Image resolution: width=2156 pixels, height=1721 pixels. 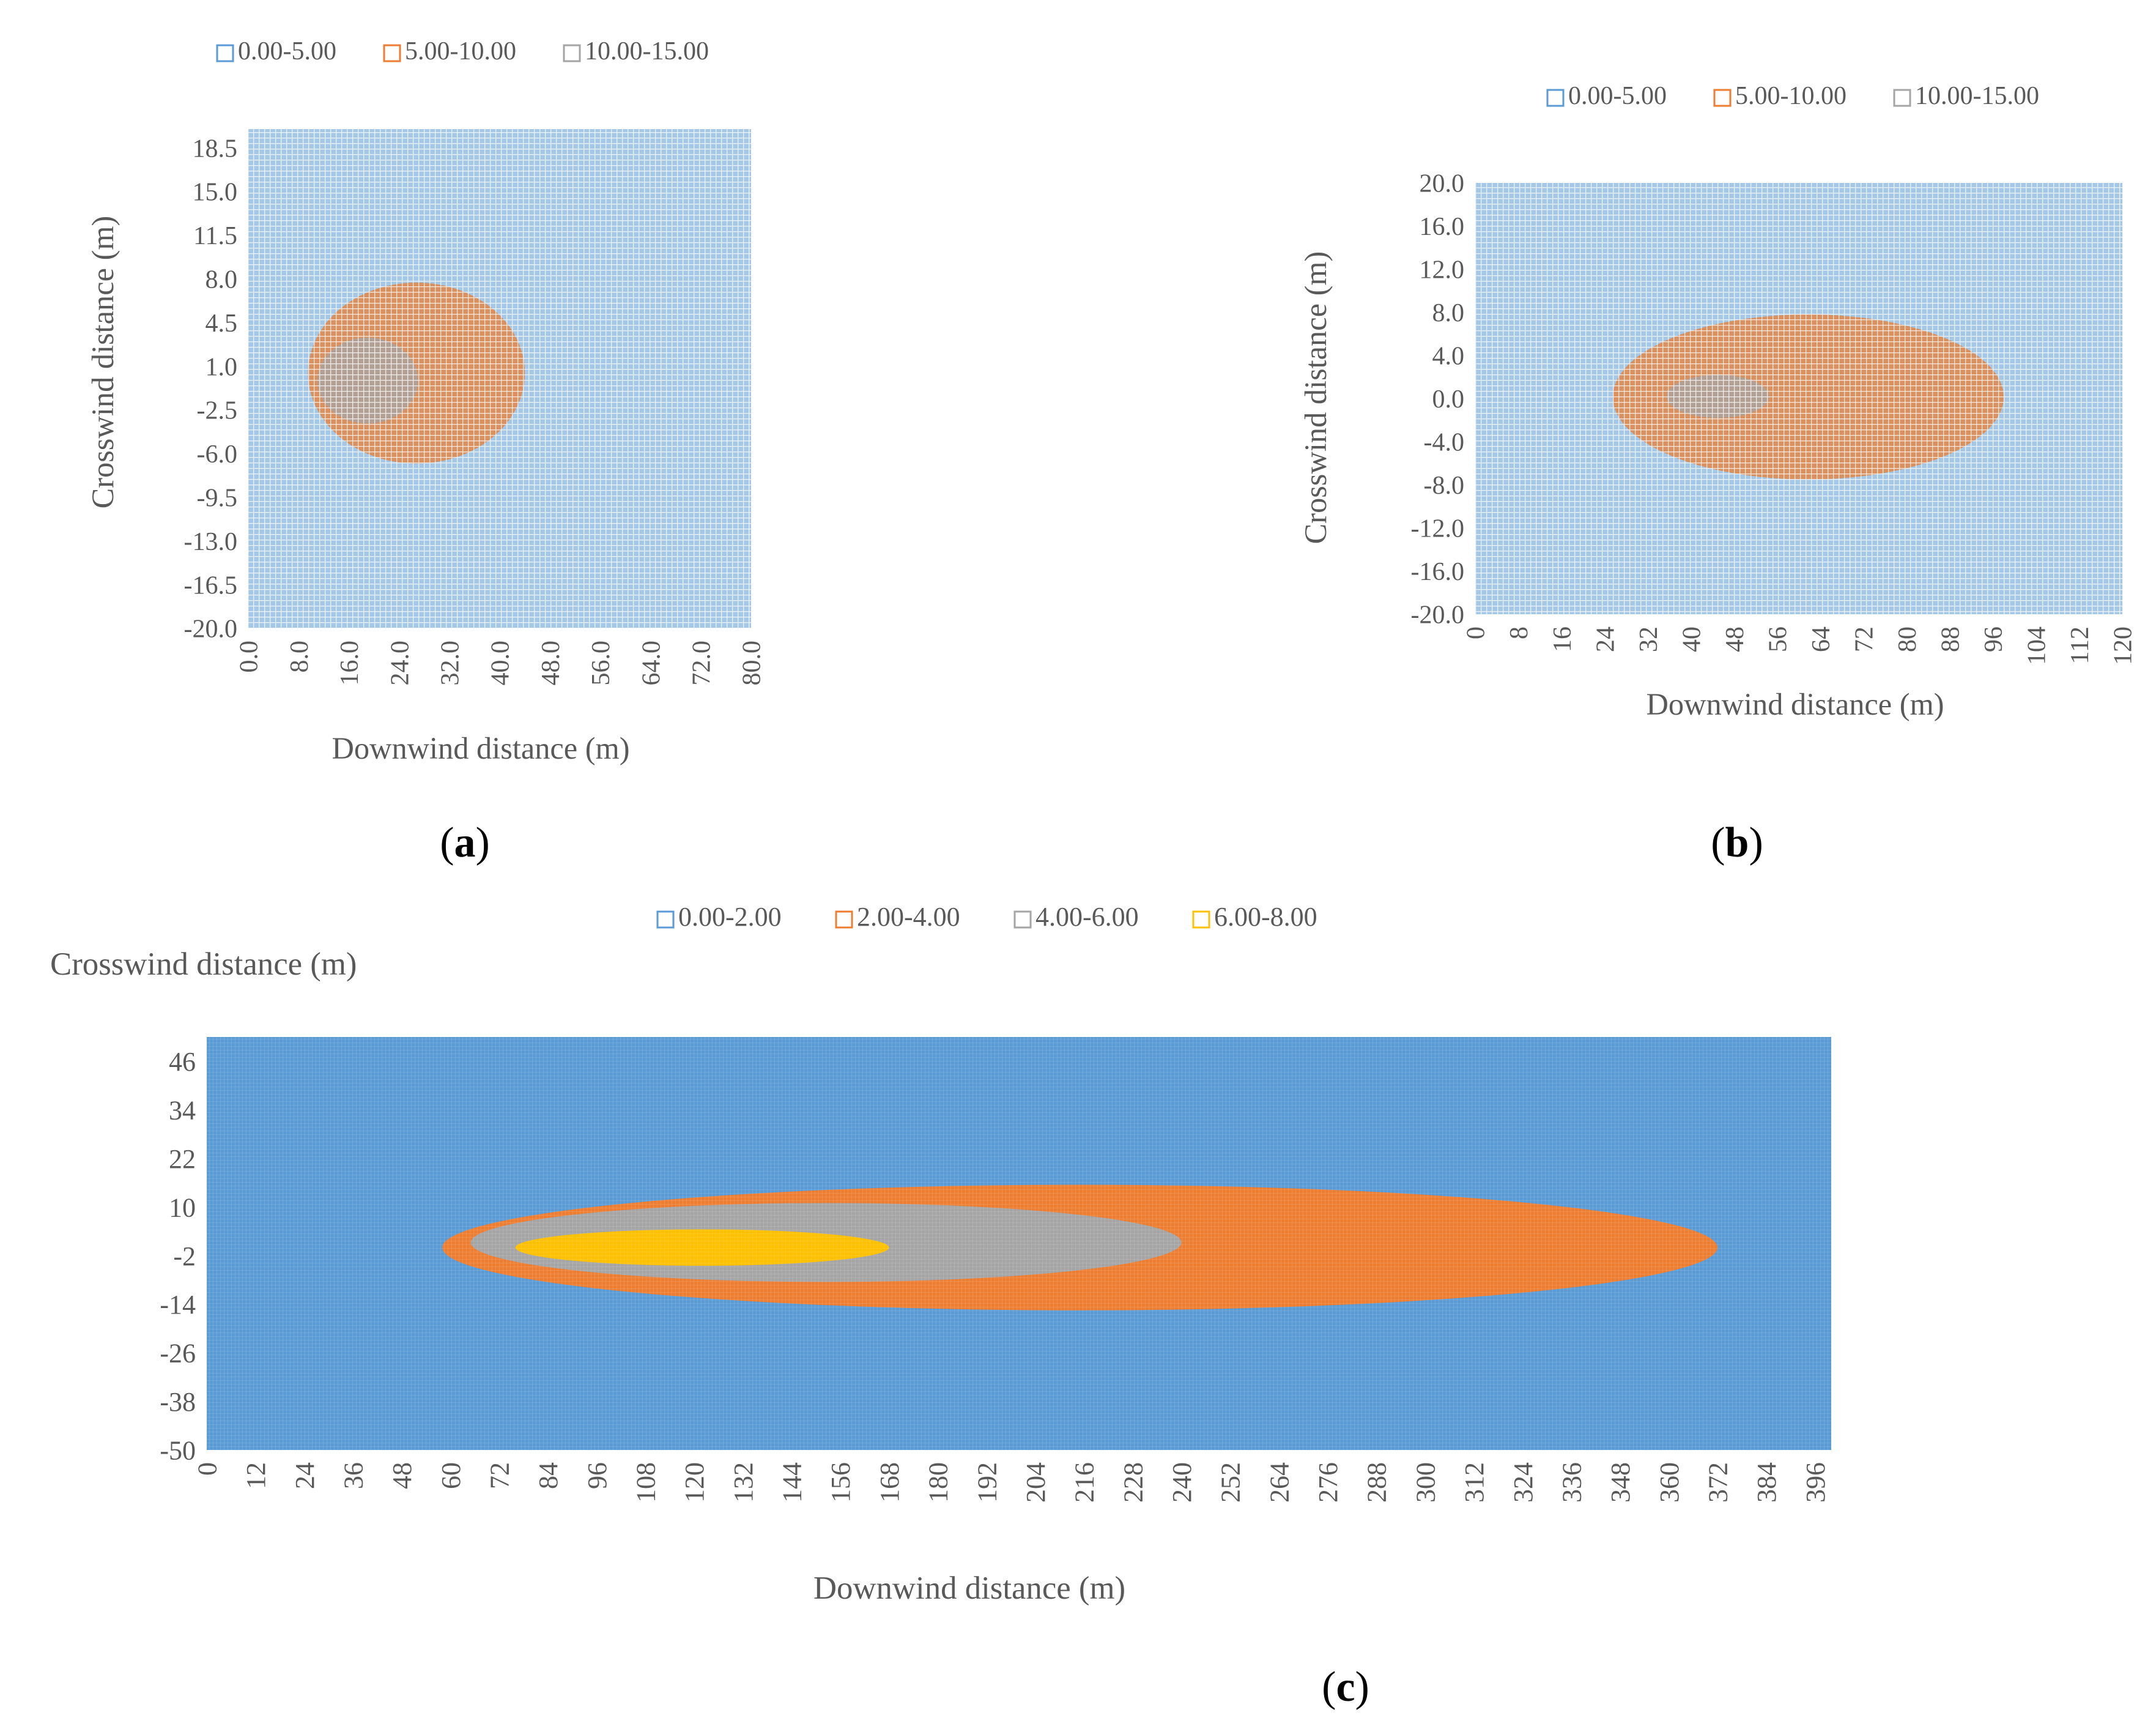 I want to click on x-tick-label: 32.0, so click(x=451, y=663).